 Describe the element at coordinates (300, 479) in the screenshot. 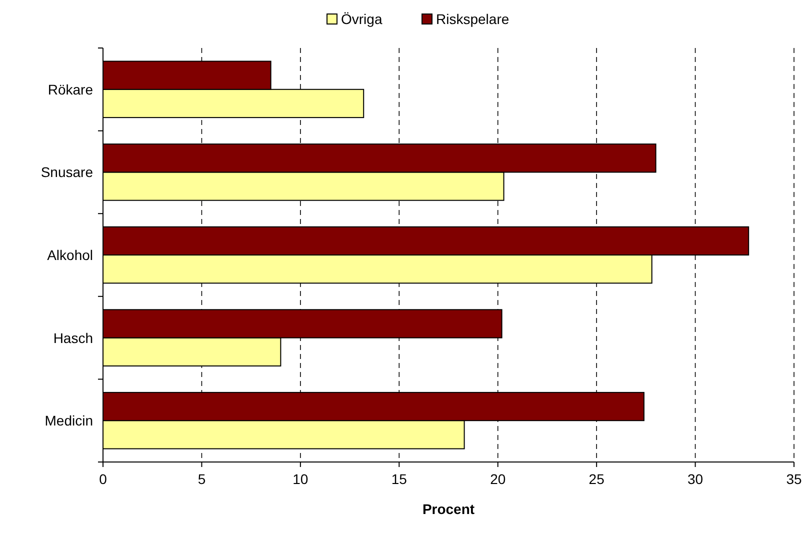

I see `x-tick-label: 10` at that location.